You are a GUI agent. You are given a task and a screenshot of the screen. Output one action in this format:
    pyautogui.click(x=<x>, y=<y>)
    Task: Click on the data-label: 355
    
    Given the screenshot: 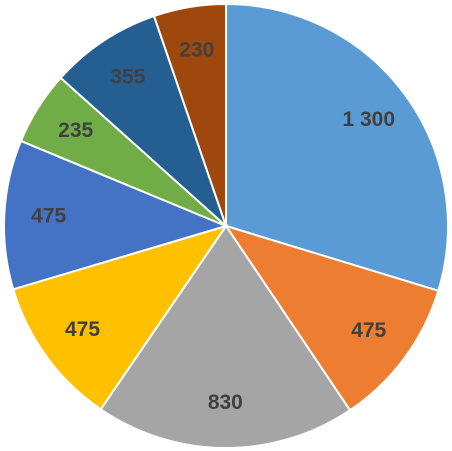 What is the action you would take?
    pyautogui.click(x=127, y=77)
    